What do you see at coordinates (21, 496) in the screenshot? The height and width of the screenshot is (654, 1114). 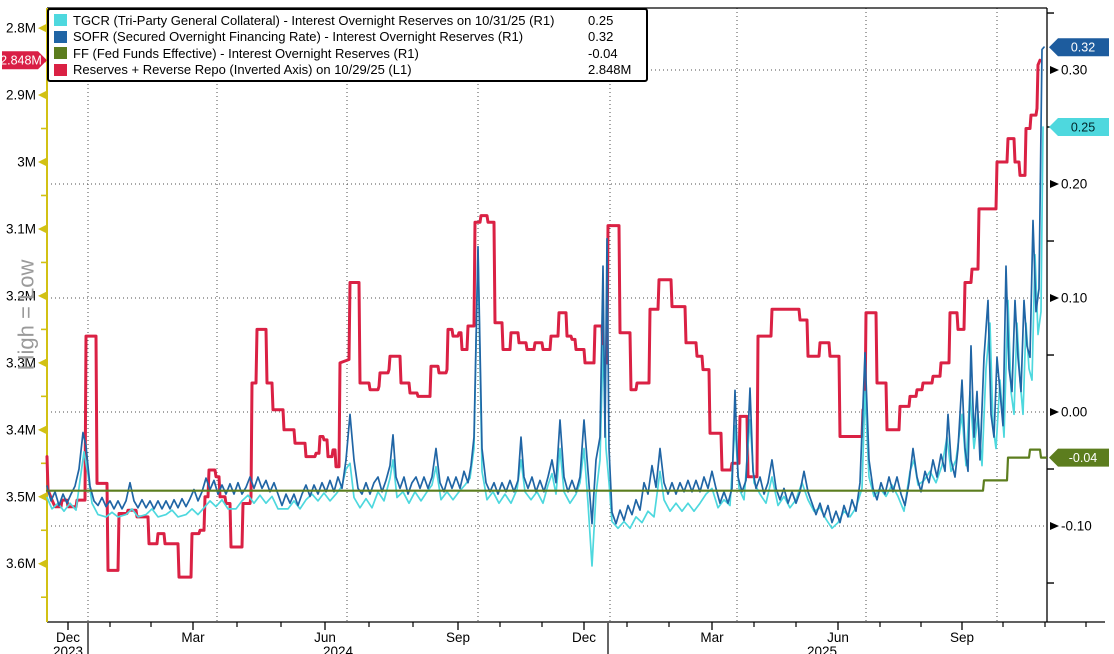 I see `left-axis-tick-label: 3.5M` at bounding box center [21, 496].